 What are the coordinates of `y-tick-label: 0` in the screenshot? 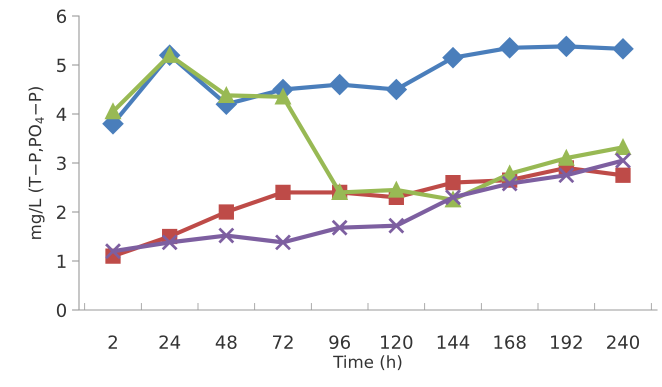 It's located at (61, 310).